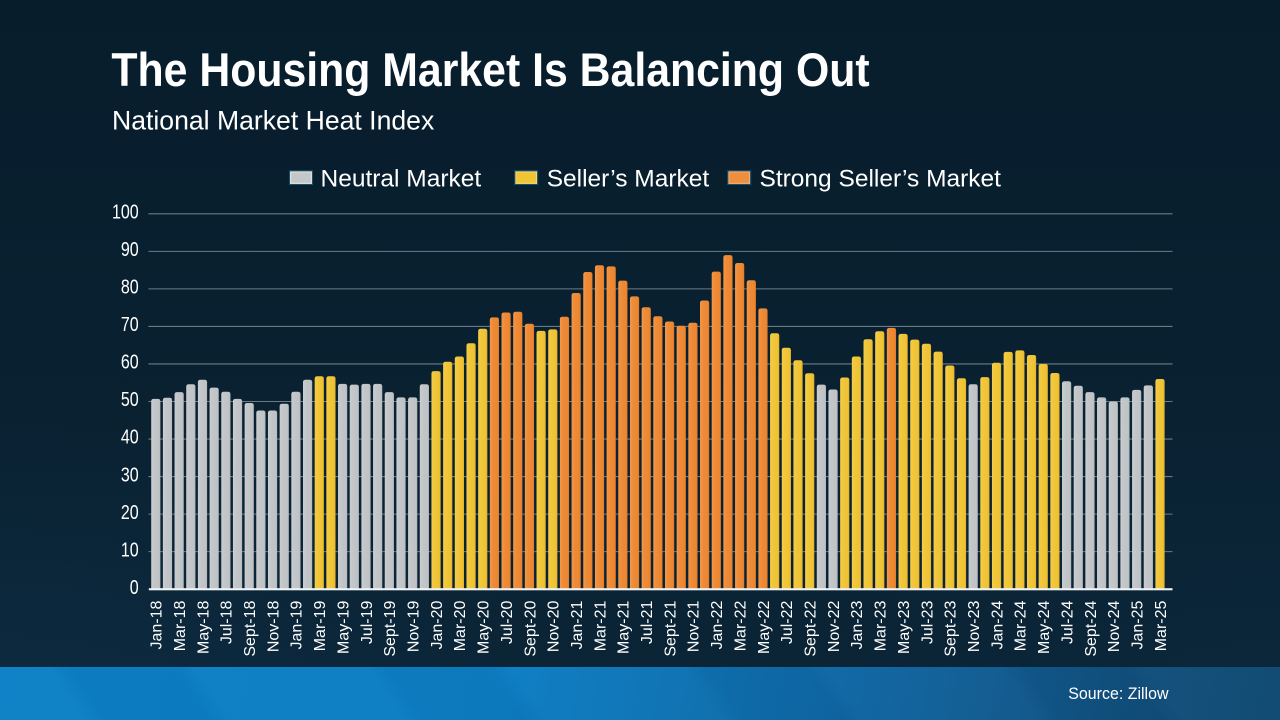 This screenshot has width=1280, height=720. Describe the element at coordinates (130, 361) in the screenshot. I see `svg-text: 60` at that location.